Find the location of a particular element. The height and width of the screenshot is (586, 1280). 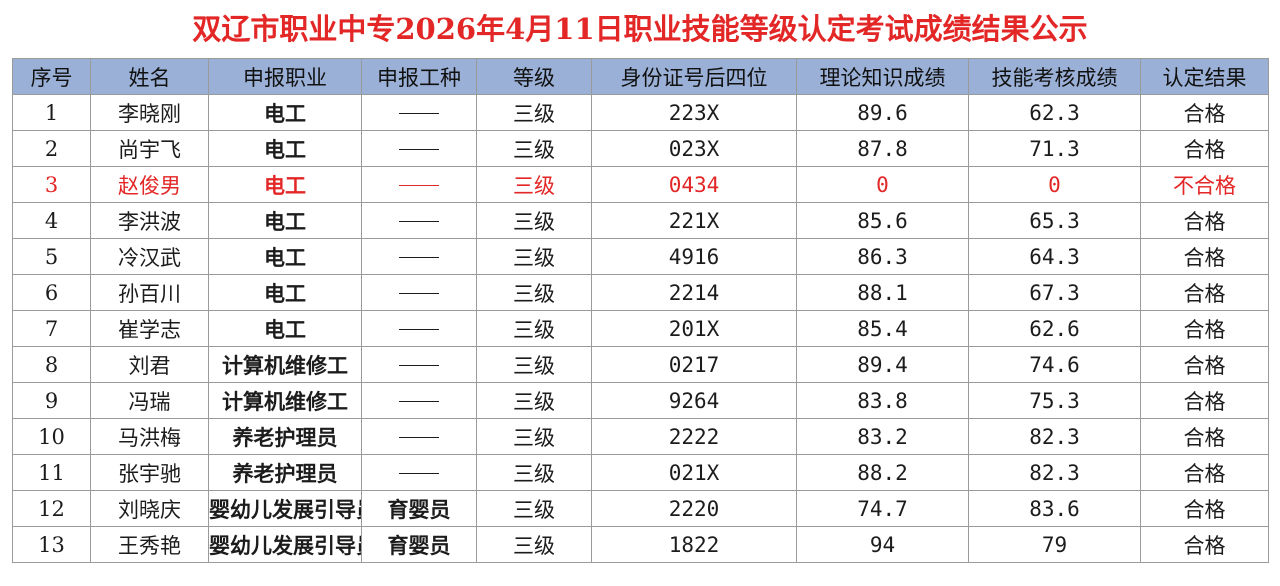

cell-skill-score: 79 is located at coordinates (1054, 544).